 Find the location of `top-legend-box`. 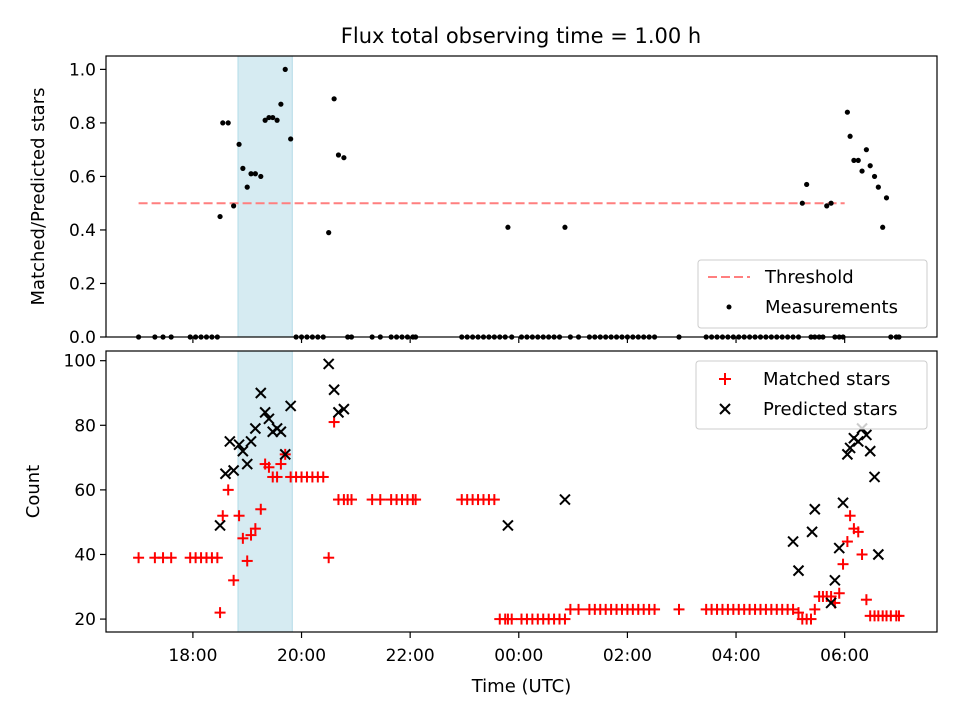

top-legend-box is located at coordinates (812, 294).